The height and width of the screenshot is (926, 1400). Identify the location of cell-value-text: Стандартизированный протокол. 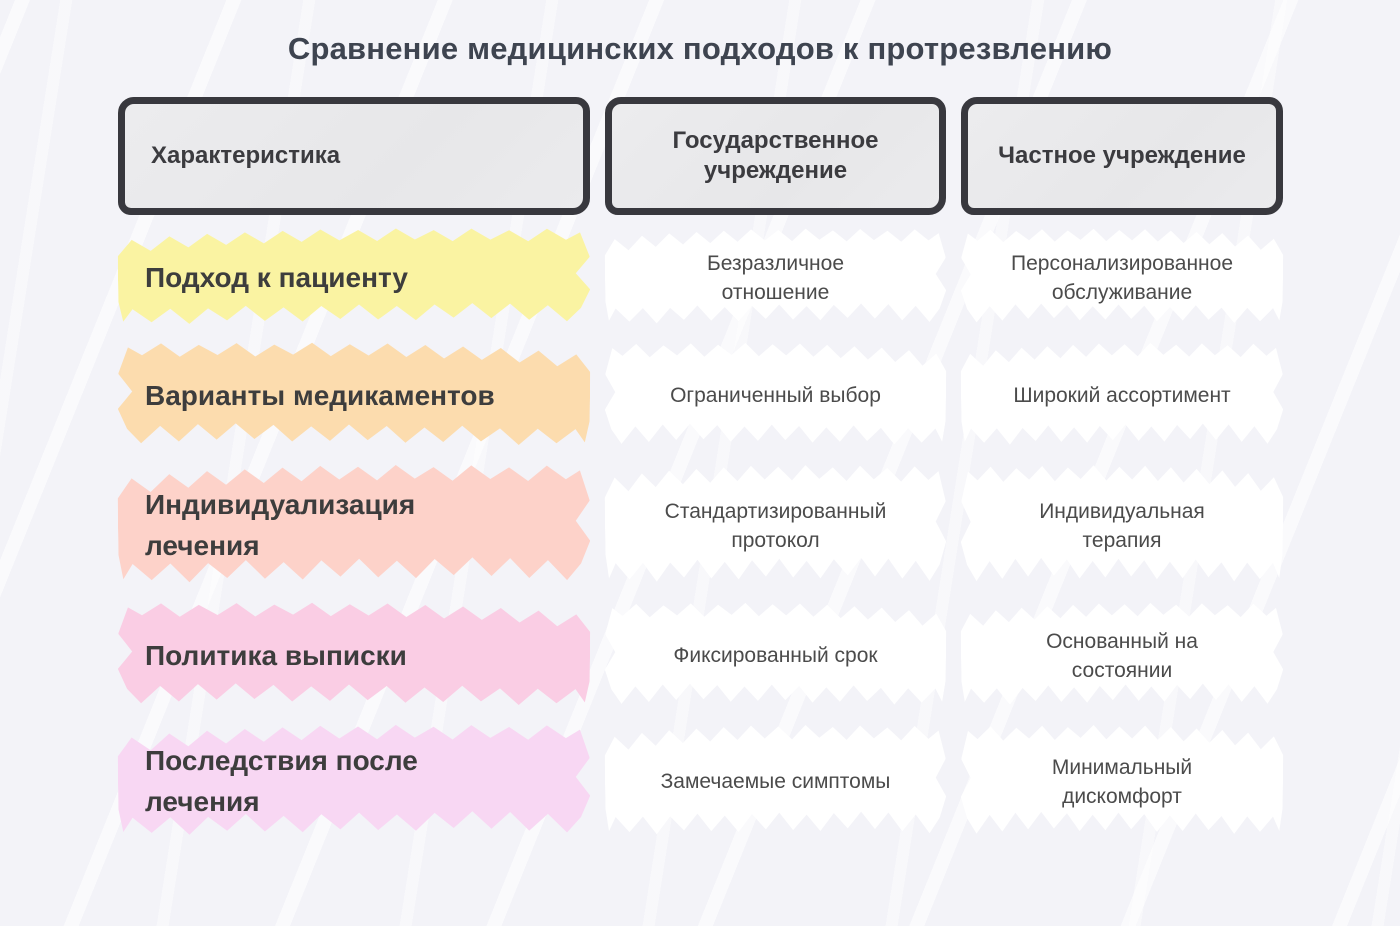
(775, 525).